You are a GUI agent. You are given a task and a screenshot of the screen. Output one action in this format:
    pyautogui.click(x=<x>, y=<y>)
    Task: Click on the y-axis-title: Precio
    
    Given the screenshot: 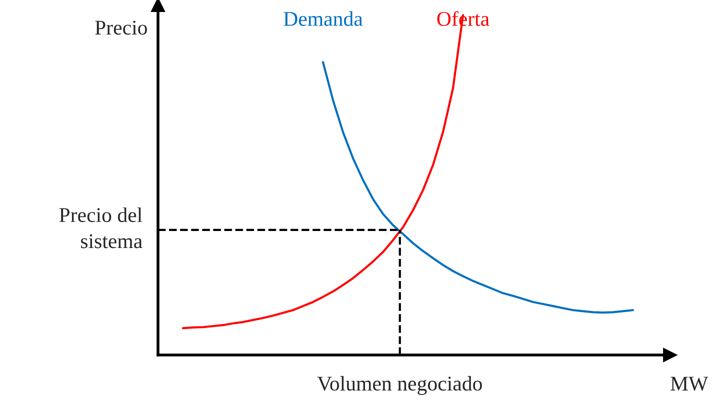 What is the action you would take?
    pyautogui.click(x=121, y=27)
    